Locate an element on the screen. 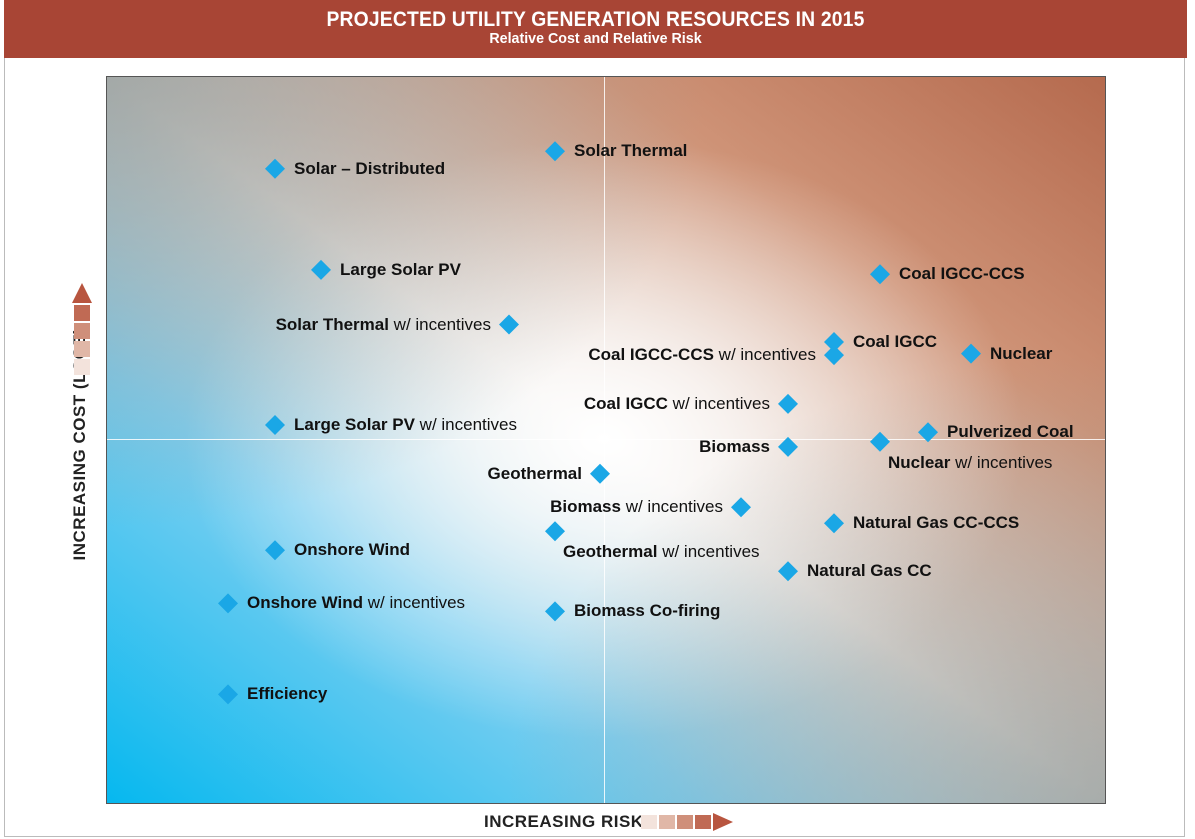 Image resolution: width=1195 pixels, height=839 pixels. scatter-point-label: Pulverized Coal is located at coordinates (1010, 432).